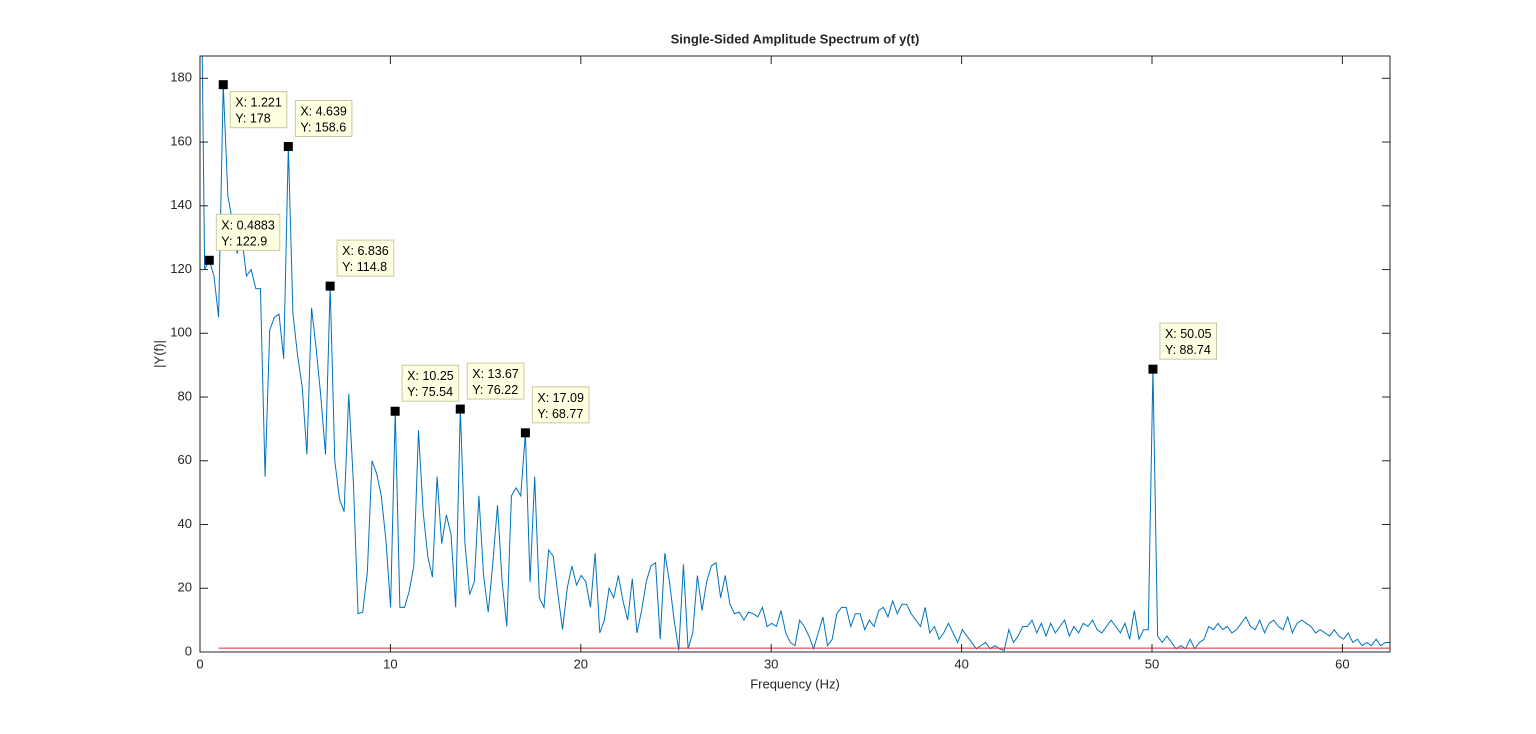 The image size is (1536, 734). I want to click on x-tick-label: 40, so click(961, 663).